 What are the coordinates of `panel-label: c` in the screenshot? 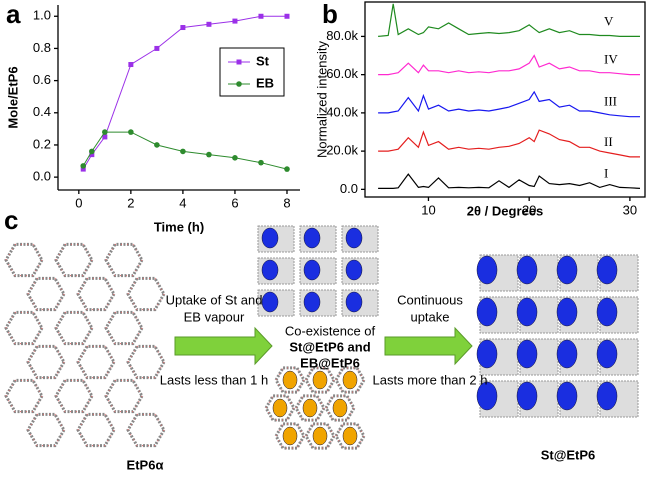 It's located at (11, 220).